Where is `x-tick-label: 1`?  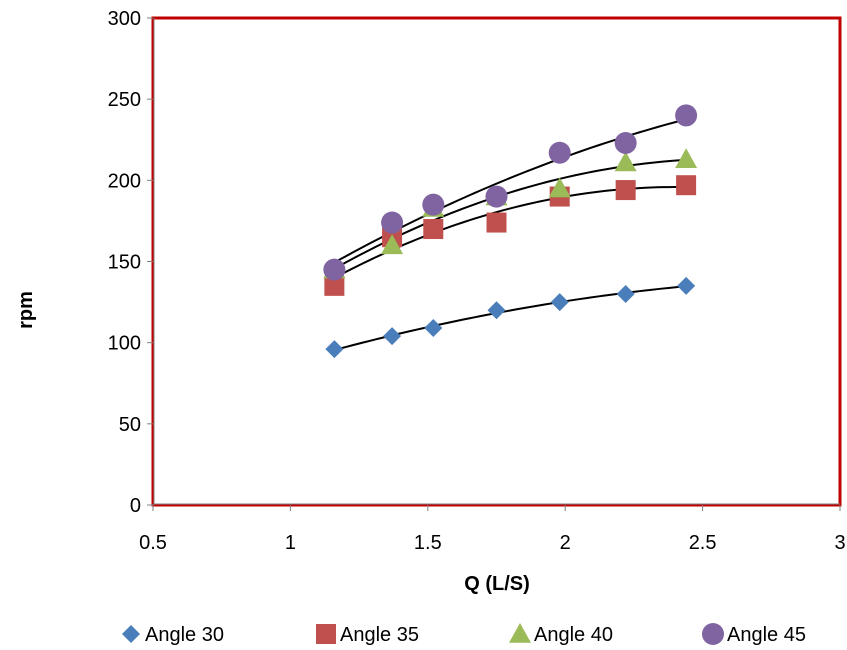 x-tick-label: 1 is located at coordinates (290, 543).